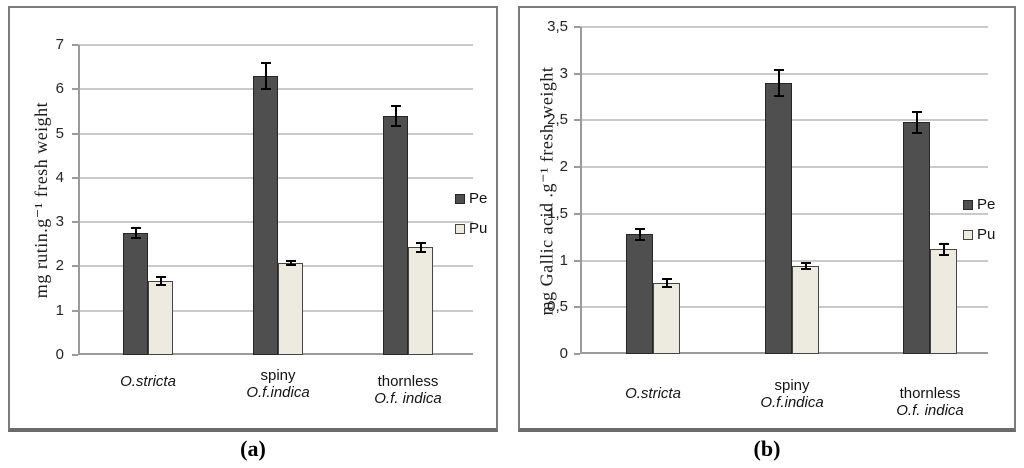 The height and width of the screenshot is (468, 1024). I want to click on y-tick-label: 3,5, so click(557, 26).